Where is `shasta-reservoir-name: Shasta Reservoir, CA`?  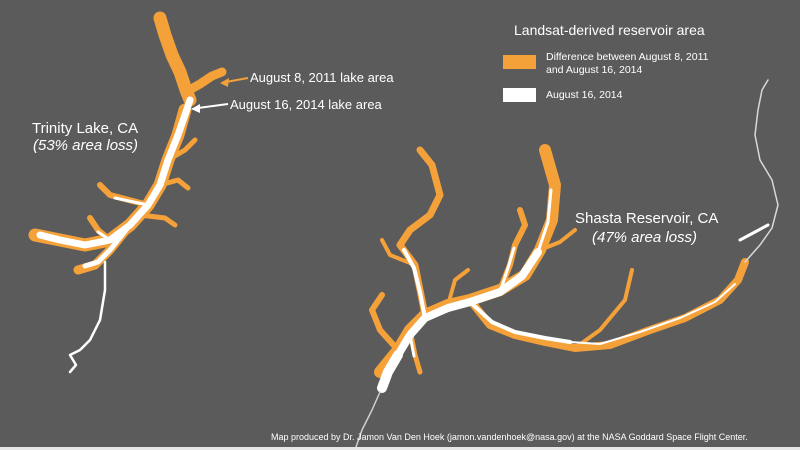 shasta-reservoir-name: Shasta Reservoir, CA is located at coordinates (647, 218).